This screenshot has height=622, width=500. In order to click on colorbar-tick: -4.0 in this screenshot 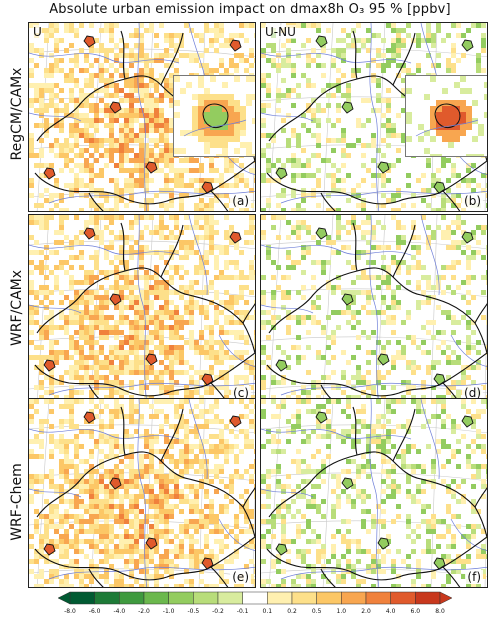, I will do `click(119, 611)`.